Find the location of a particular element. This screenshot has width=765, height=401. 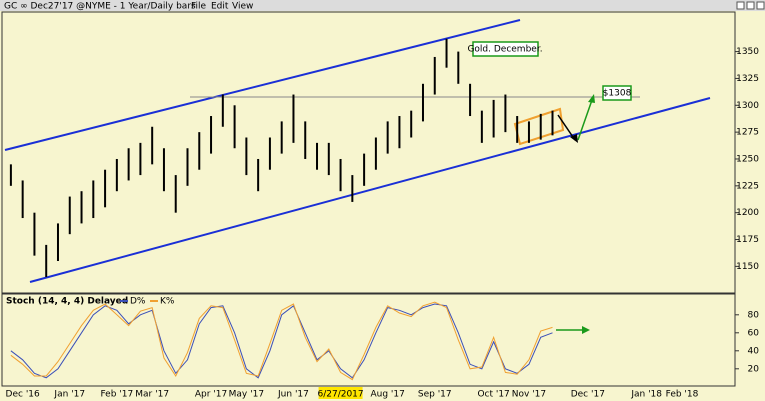

y-tick-label: 1300 is located at coordinates (747, 106).